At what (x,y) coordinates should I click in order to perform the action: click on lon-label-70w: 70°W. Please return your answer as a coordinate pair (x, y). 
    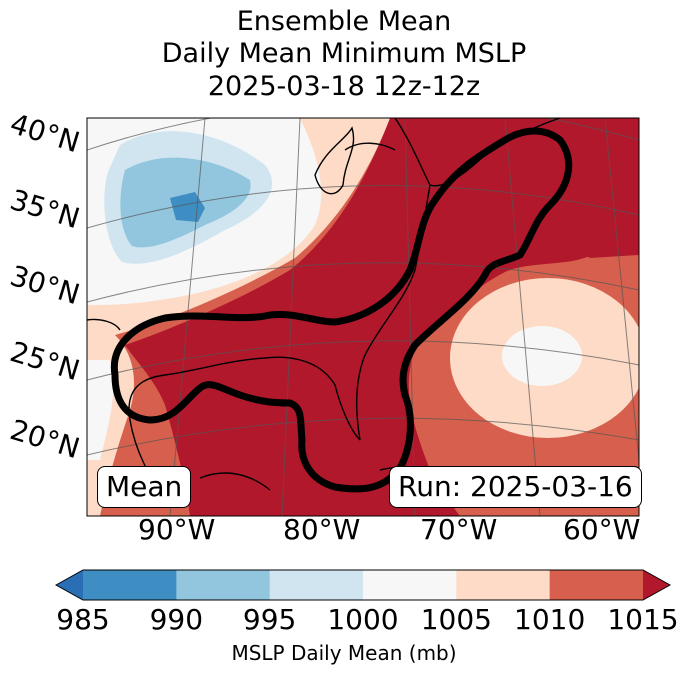
    Looking at the image, I should click on (459, 529).